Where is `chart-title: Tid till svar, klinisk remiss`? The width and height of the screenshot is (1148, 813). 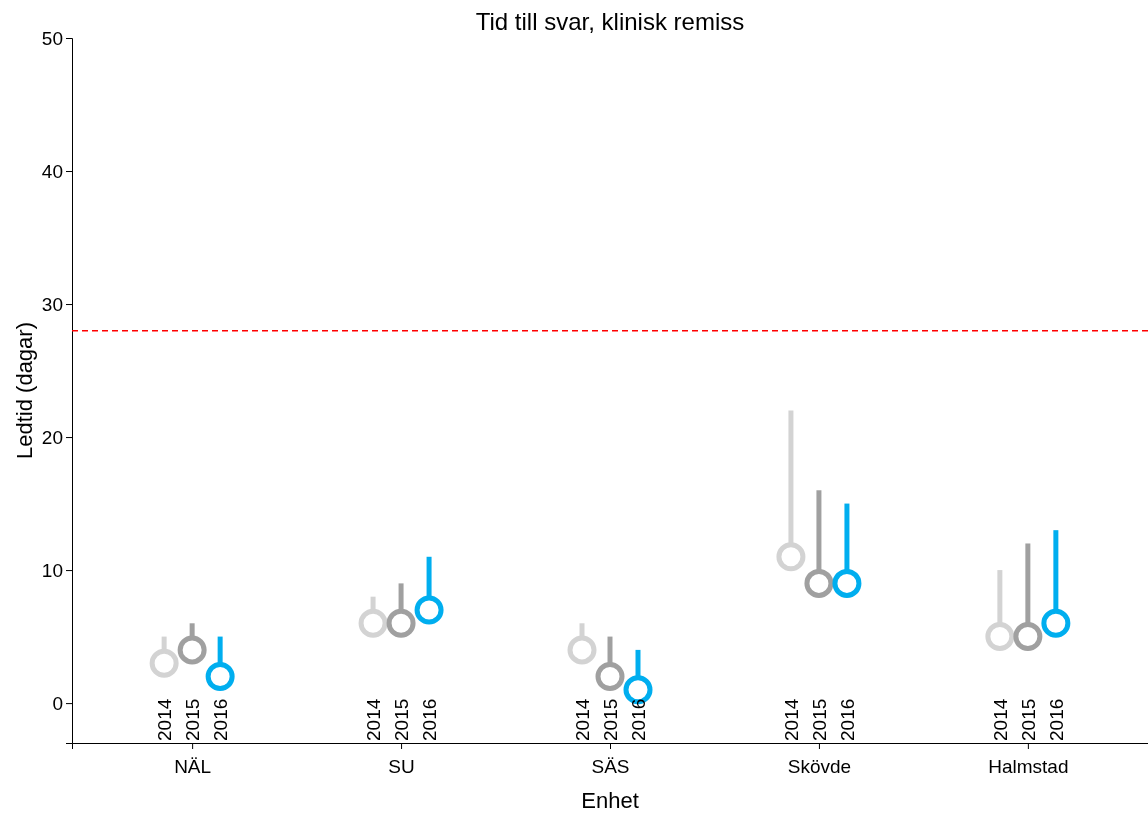
chart-title: Tid till svar, klinisk remiss is located at coordinates (610, 21).